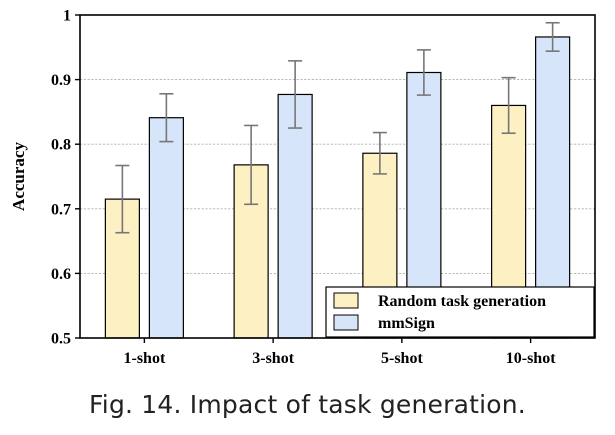  Describe the element at coordinates (339, 352) in the screenshot. I see `x-axis-ticks: 1-shot 3-shot 5-shot 10-shot` at that location.